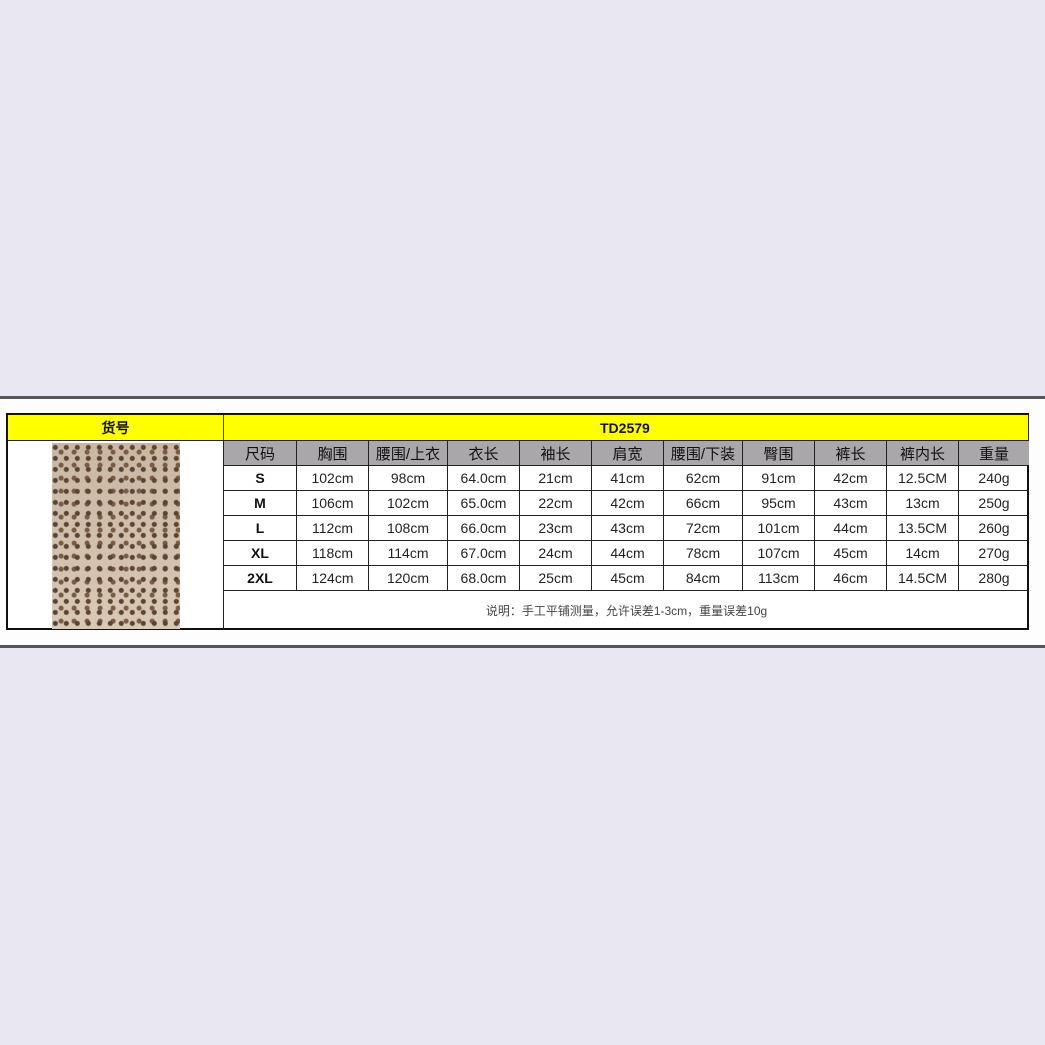 The image size is (1045, 1045). Describe the element at coordinates (556, 578) in the screenshot. I see `cell-sleeve: 25cm` at that location.